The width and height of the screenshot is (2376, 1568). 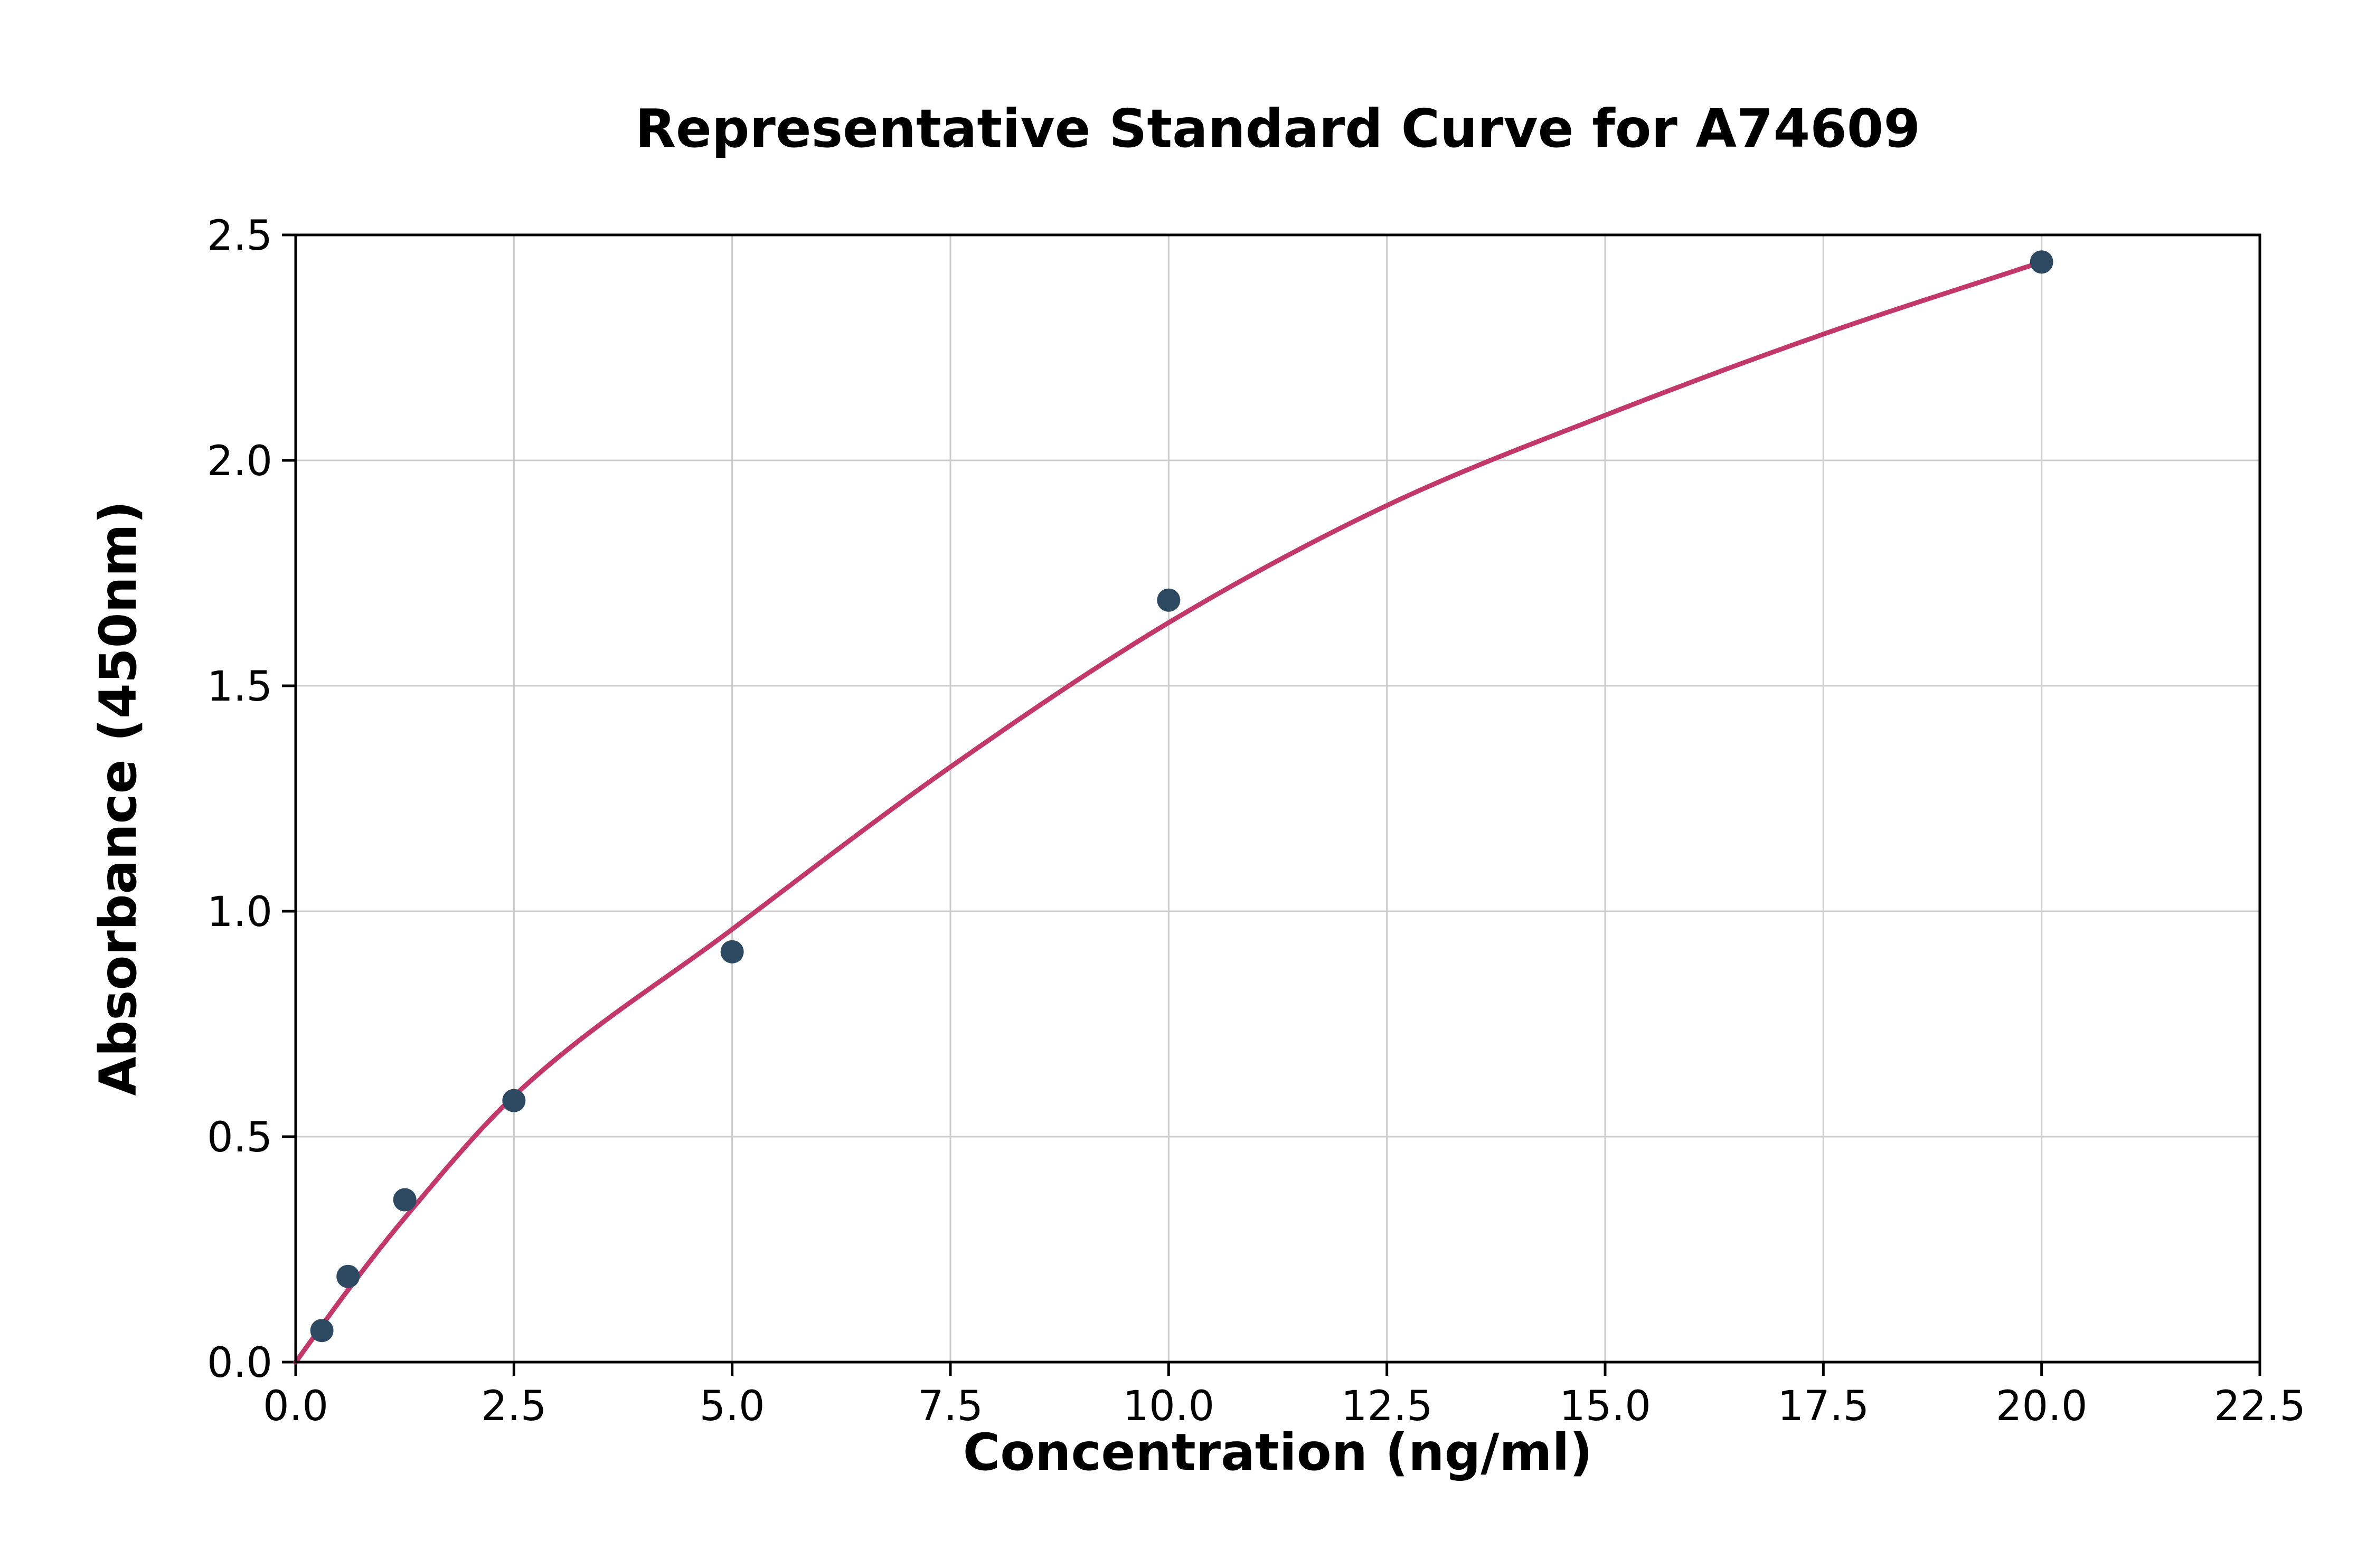 I want to click on y-tick-label: 2.0, so click(x=240, y=462).